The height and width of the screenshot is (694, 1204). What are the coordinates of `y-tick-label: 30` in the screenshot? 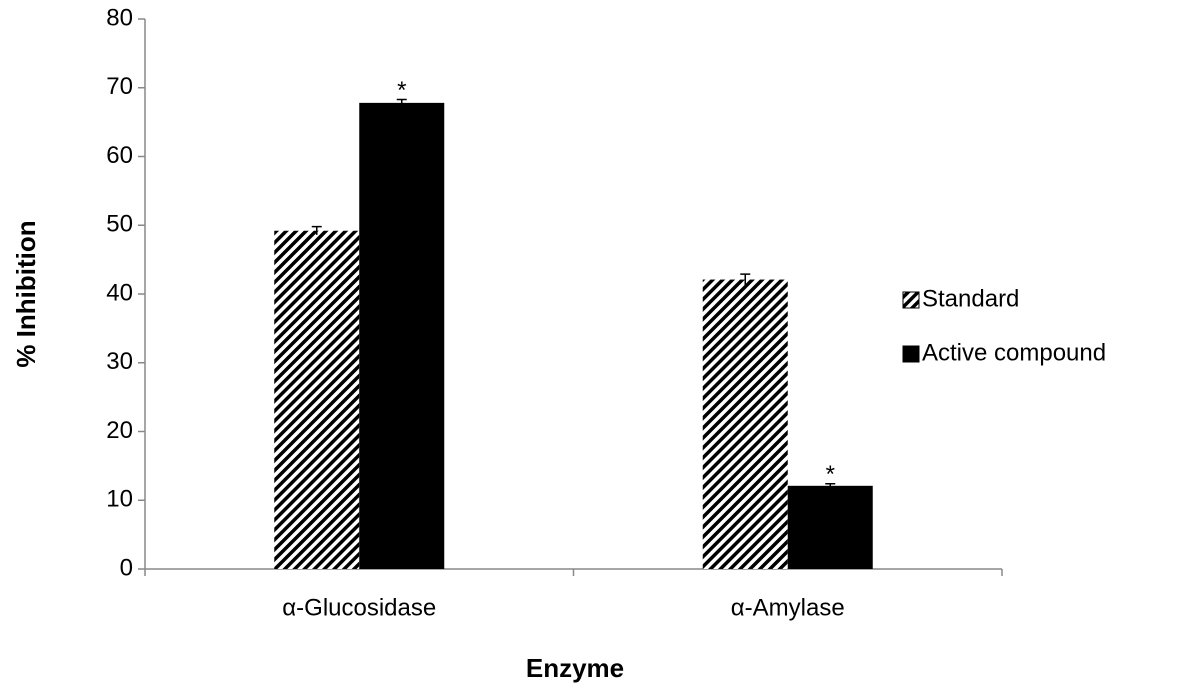 It's located at (119, 361).